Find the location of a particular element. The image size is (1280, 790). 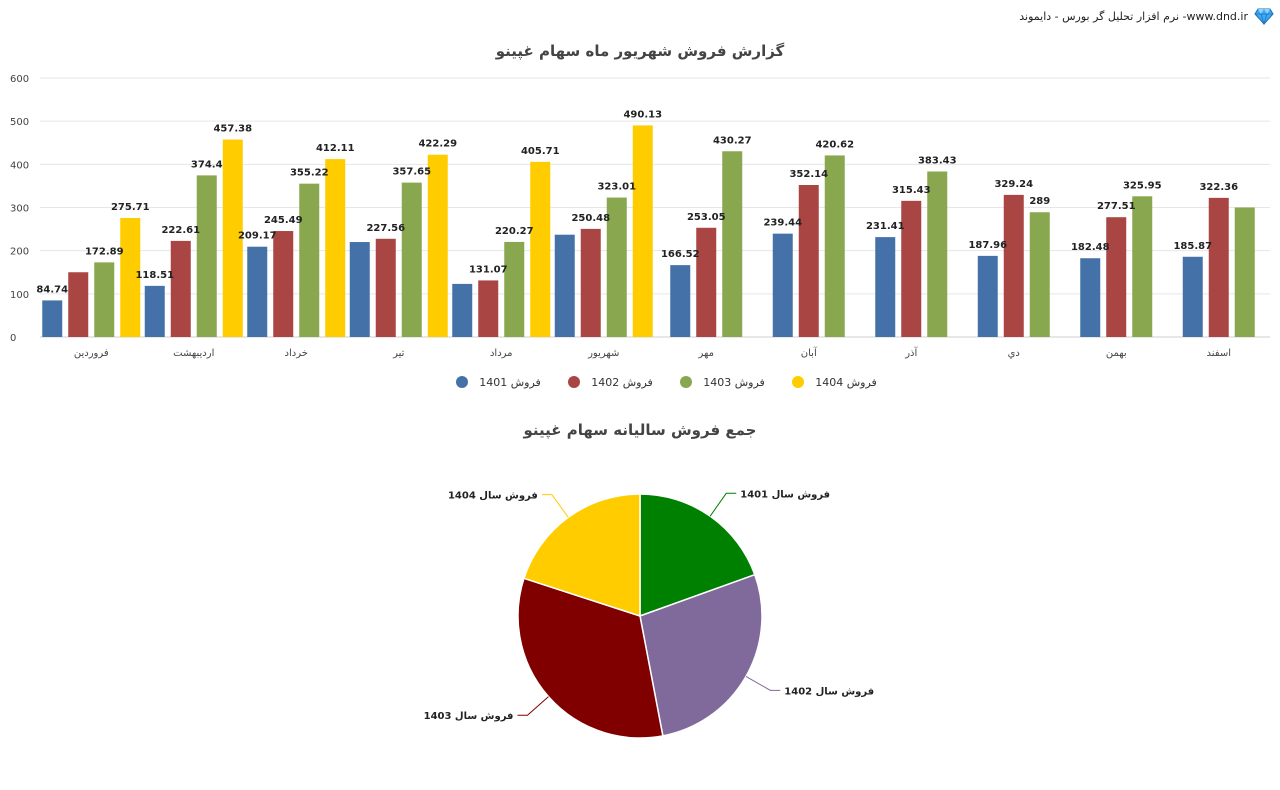

data-label: 245.49 is located at coordinates (283, 220).